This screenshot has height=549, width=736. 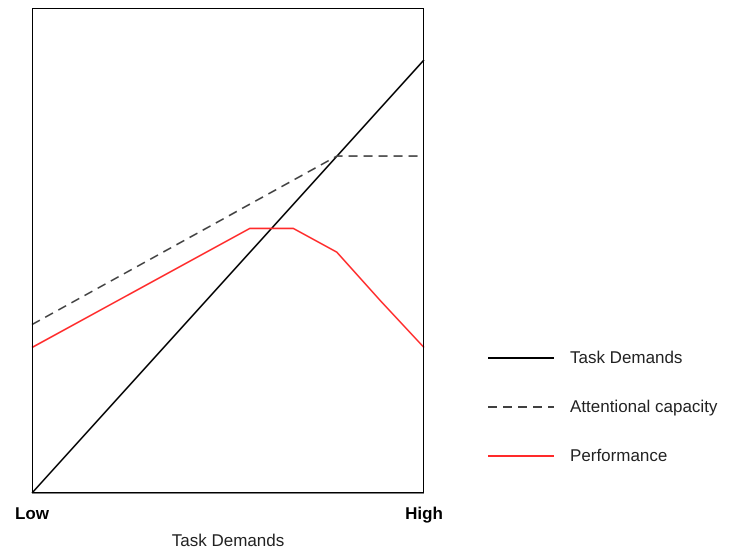 I want to click on x-tick-label: Low, so click(x=32, y=513).